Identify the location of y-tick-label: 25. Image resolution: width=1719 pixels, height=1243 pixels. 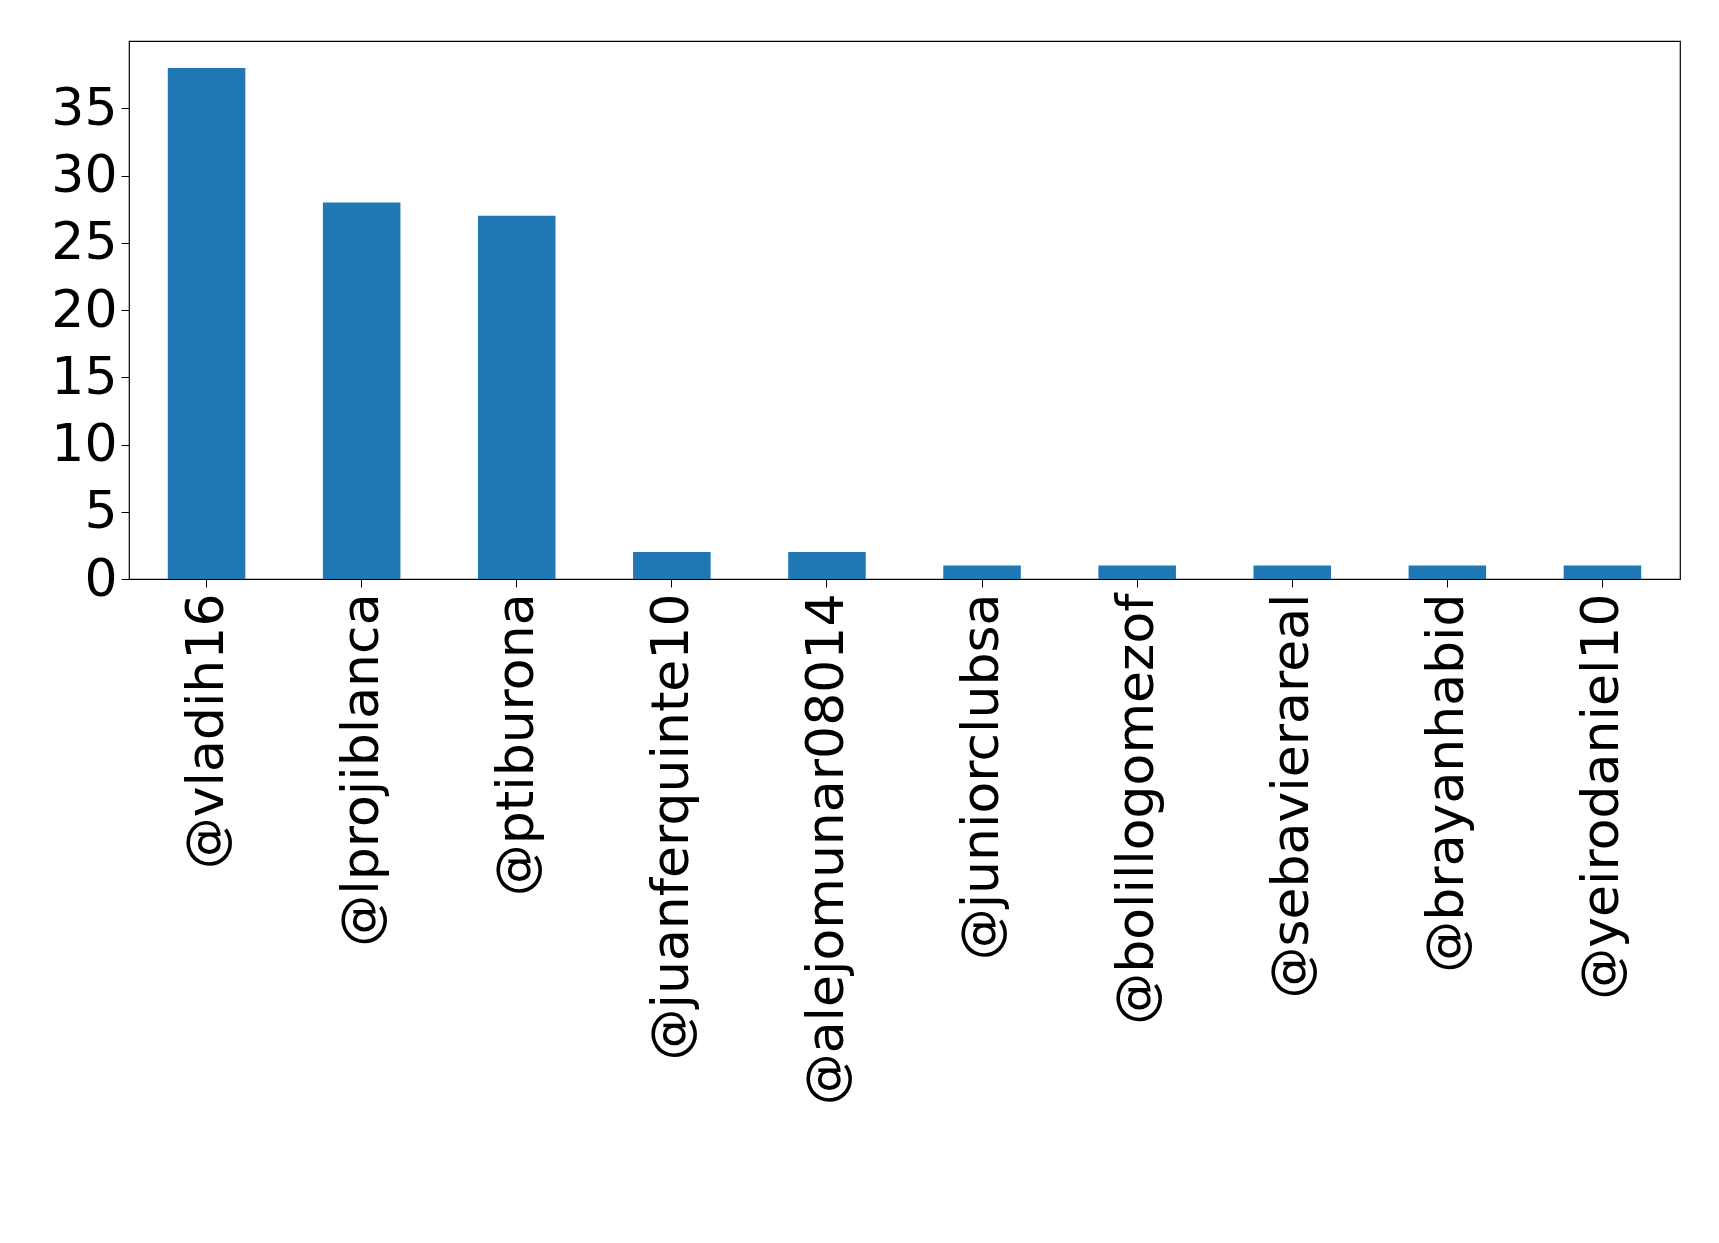
(84, 241).